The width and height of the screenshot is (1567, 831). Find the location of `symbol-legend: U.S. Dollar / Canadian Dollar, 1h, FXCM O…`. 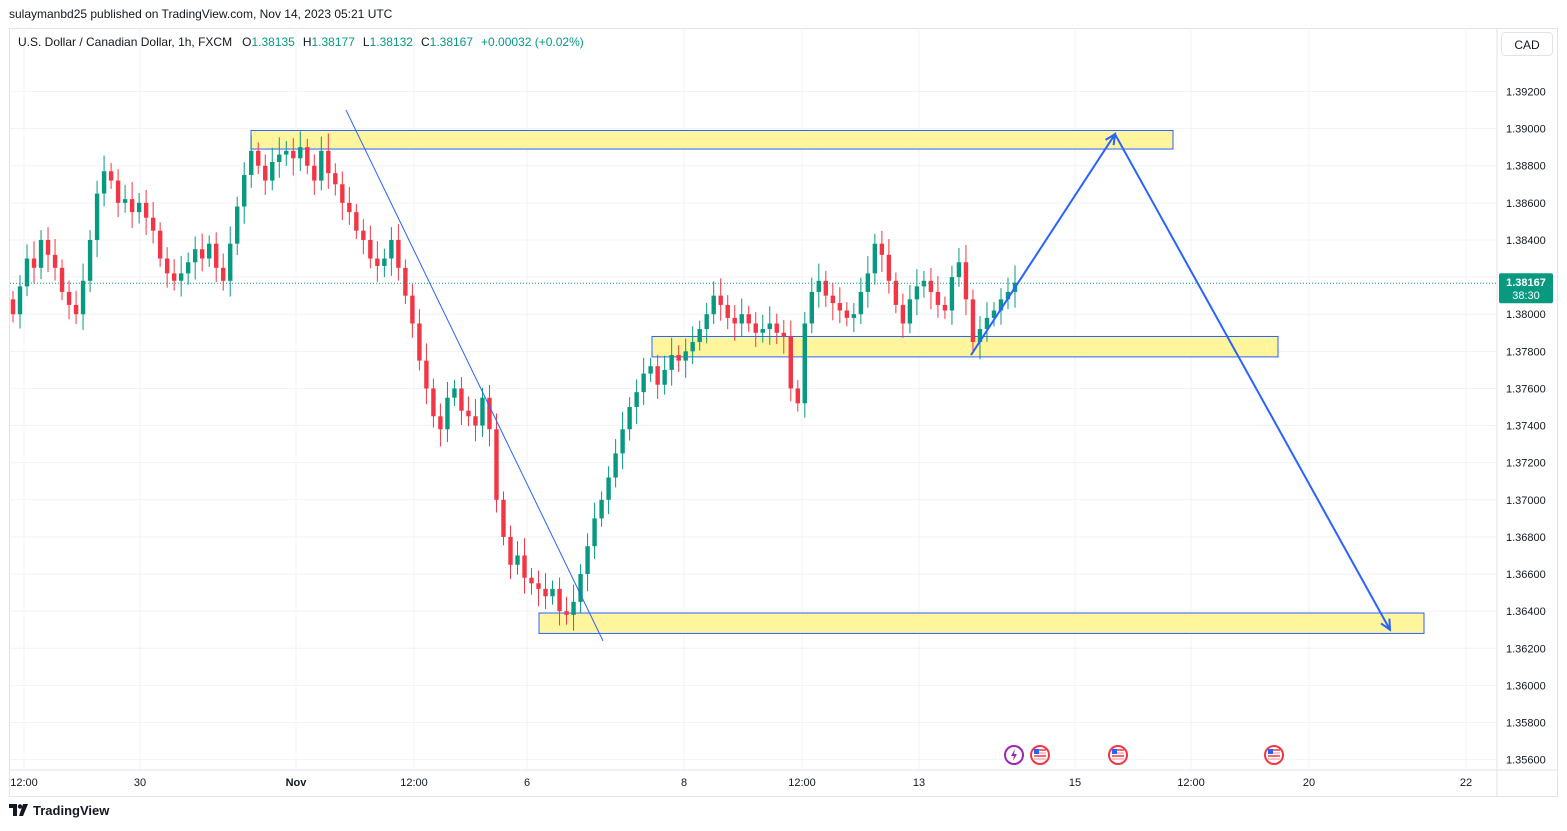

symbol-legend: U.S. Dollar / Canadian Dollar, 1h, FXCM O… is located at coordinates (305, 42).